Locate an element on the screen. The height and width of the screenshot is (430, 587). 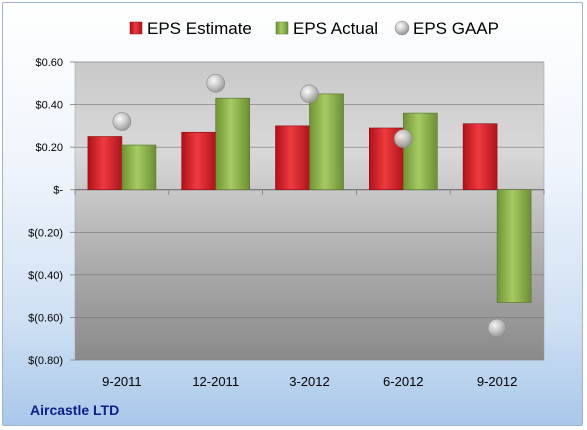
x-tick-label: 9-2012 is located at coordinates (497, 381).